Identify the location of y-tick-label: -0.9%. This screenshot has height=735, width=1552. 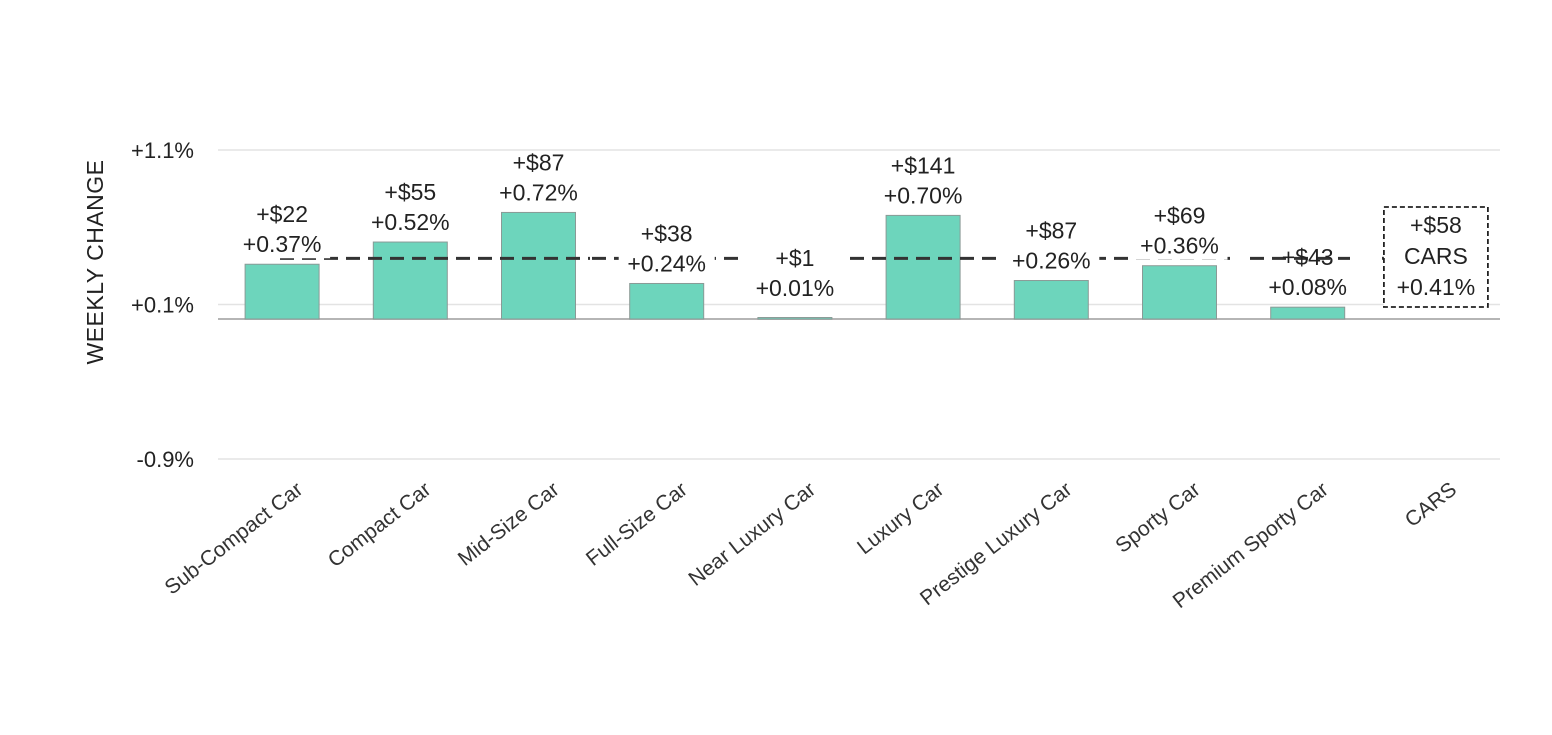
(165, 459).